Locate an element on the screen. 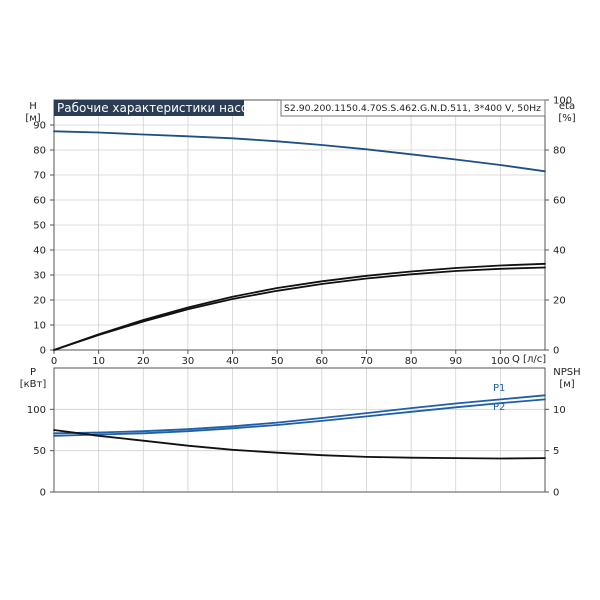 This screenshot has height=600, width=600. x-axis-ticks: 0 10 20 30 40 50 60 70 80 90 100 is located at coordinates (280, 358).